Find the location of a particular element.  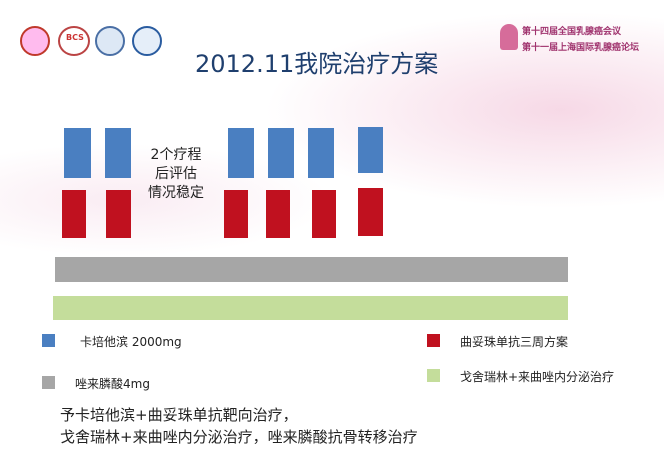

conference-line: 第十一届上海国际乳腺癌论坛 is located at coordinates (581, 48).